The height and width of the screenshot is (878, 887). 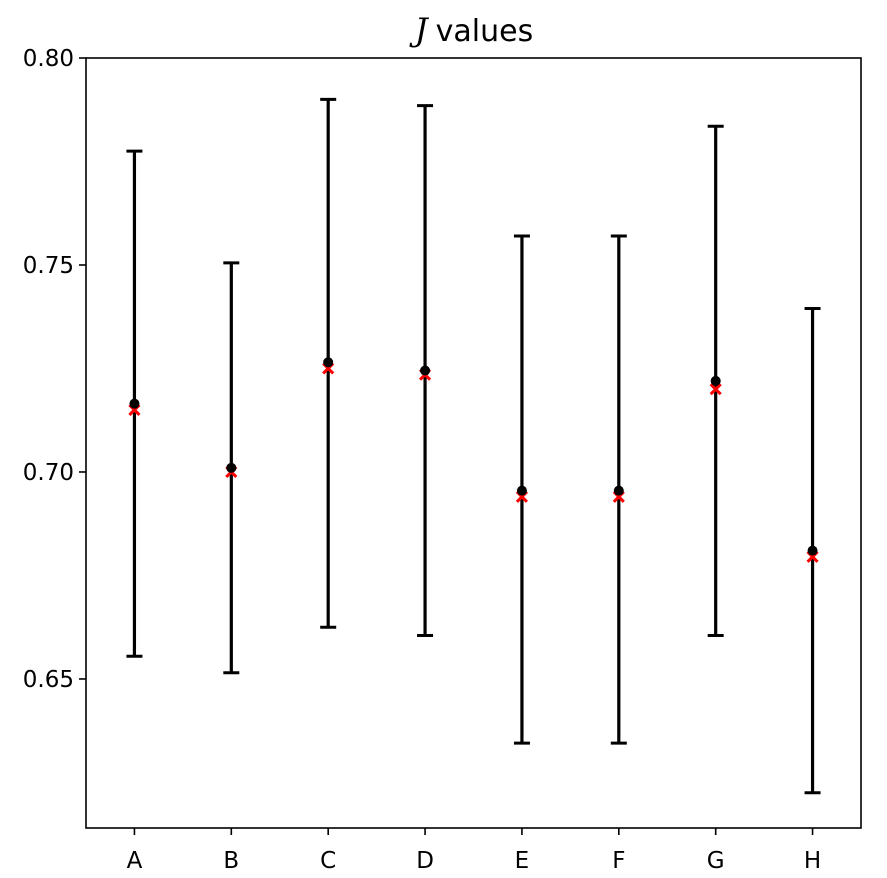 I want to click on x-tick-label: G, so click(x=716, y=861).